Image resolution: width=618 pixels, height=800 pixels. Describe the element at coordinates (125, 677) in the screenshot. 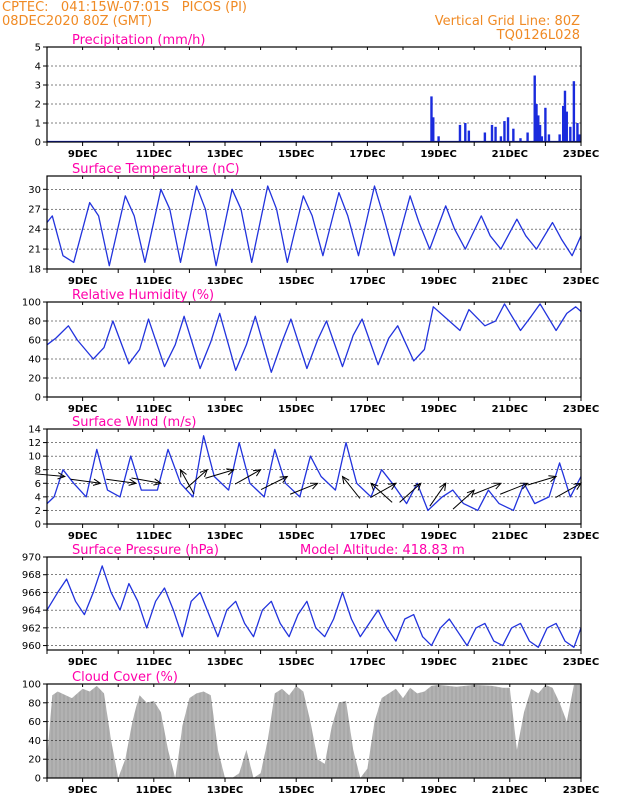

I see `panel-title: Cloud Cover (%)` at that location.